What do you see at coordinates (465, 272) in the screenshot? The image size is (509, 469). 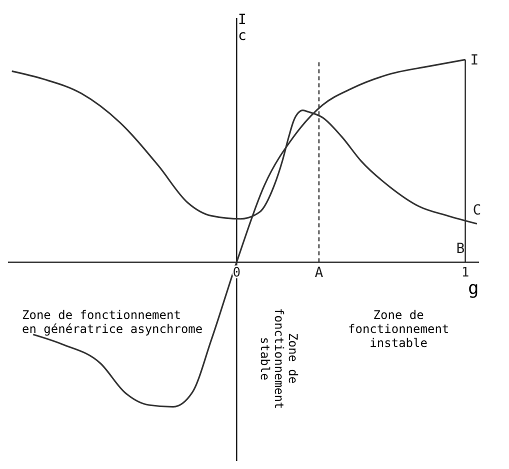 I see `x-tick-label: 1` at bounding box center [465, 272].